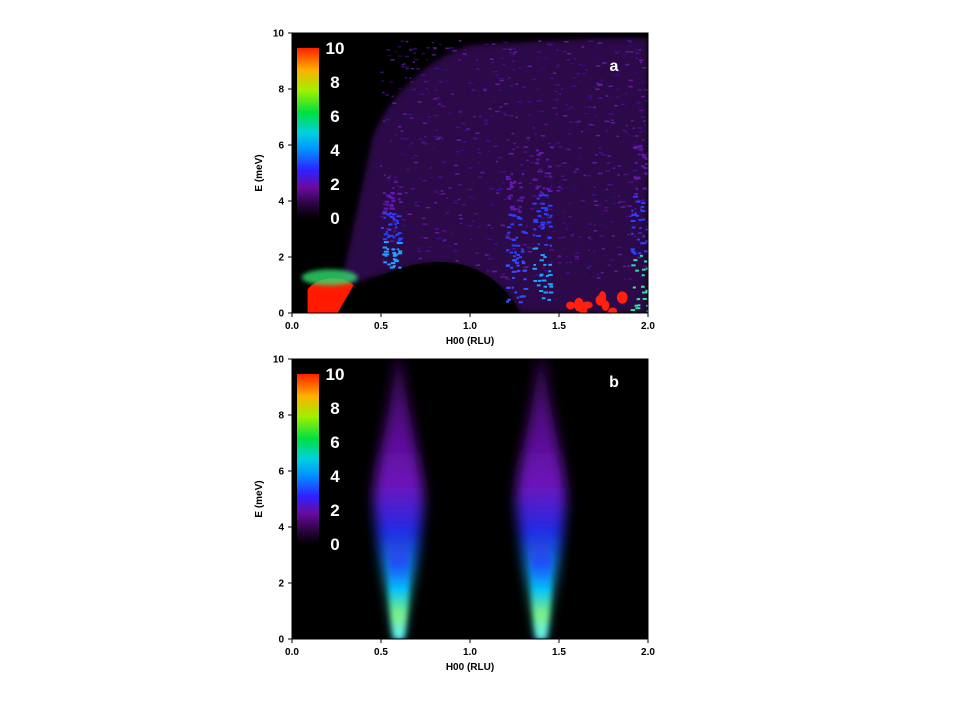  Describe the element at coordinates (335, 476) in the screenshot. I see `colorbar-tick-label: 4` at that location.